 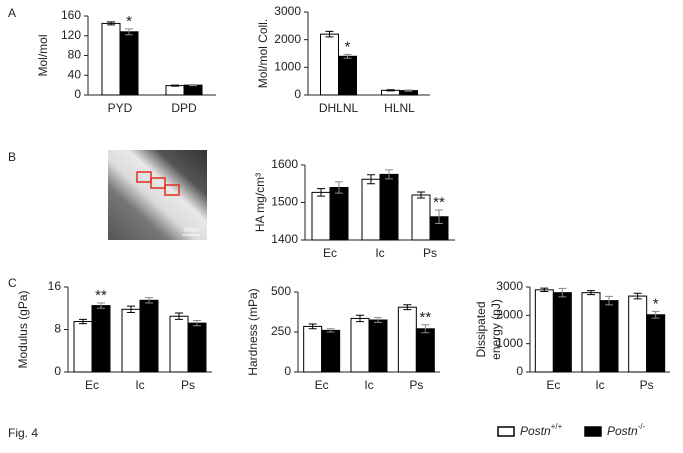 I want to click on y-tick-label: 16, so click(x=55, y=286).